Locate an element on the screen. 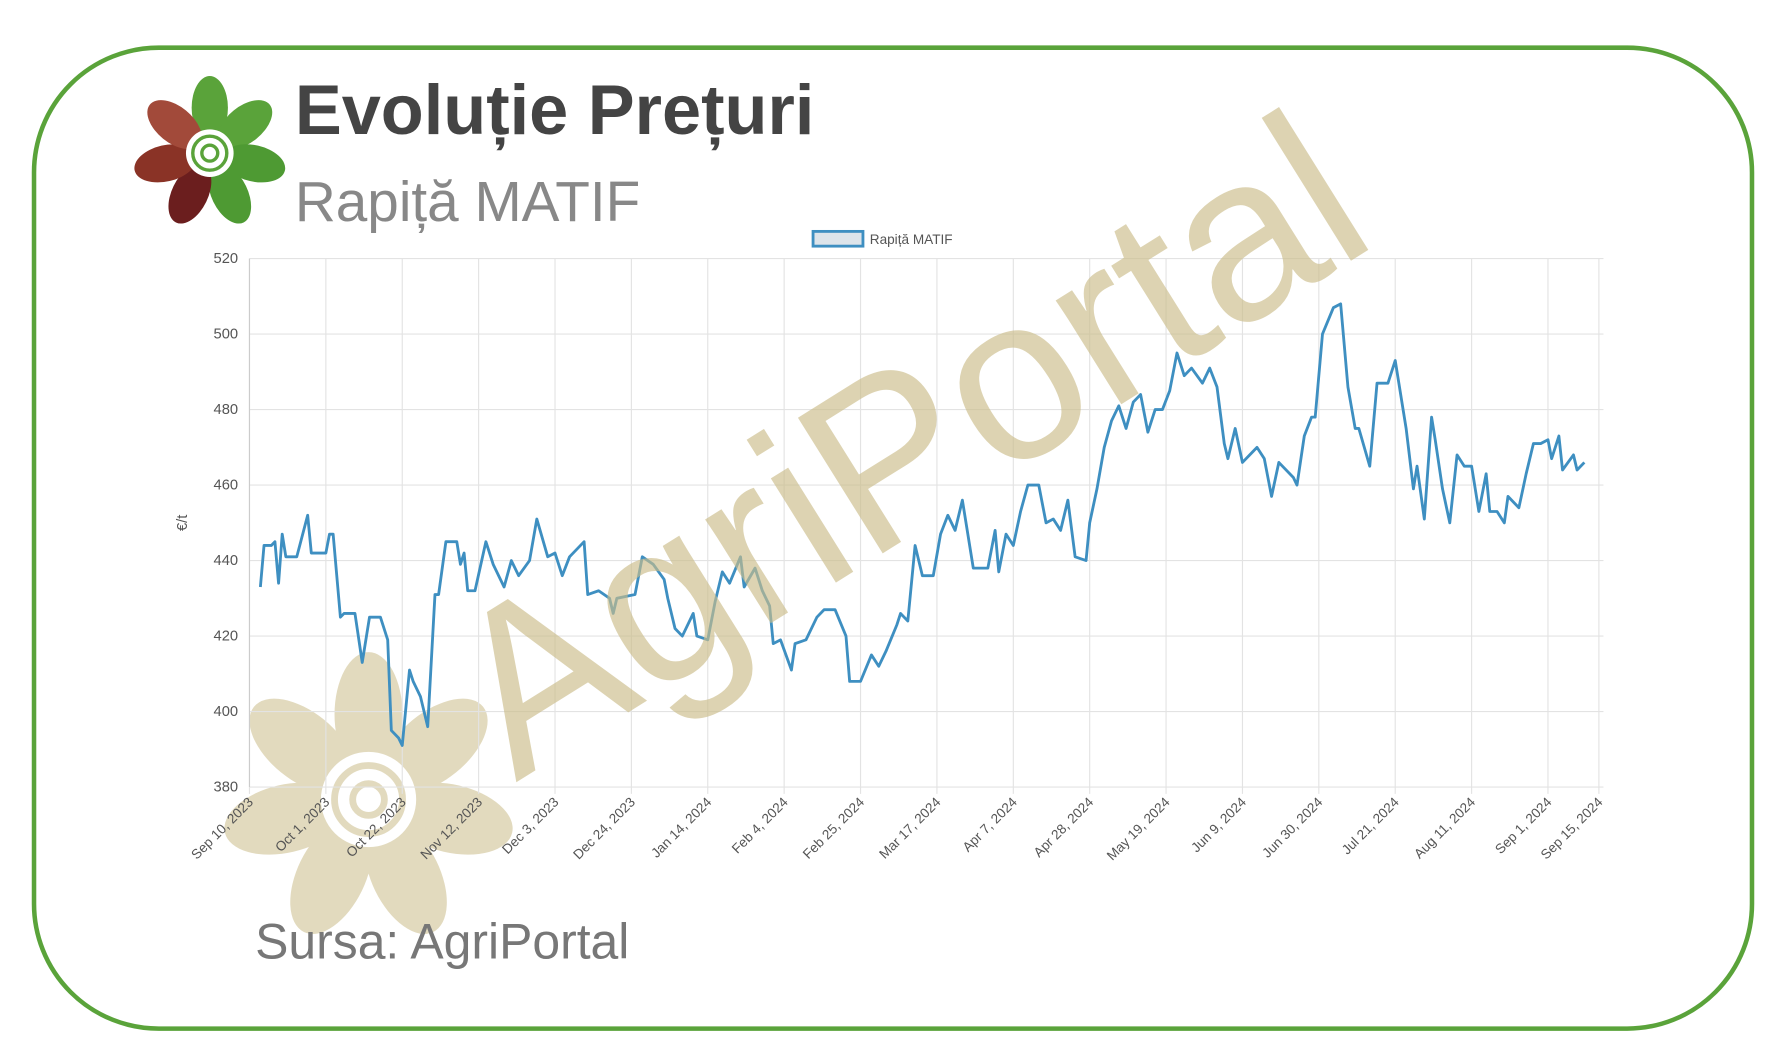 This screenshot has width=1769, height=1057. y-tick-label: 400 is located at coordinates (226, 712).